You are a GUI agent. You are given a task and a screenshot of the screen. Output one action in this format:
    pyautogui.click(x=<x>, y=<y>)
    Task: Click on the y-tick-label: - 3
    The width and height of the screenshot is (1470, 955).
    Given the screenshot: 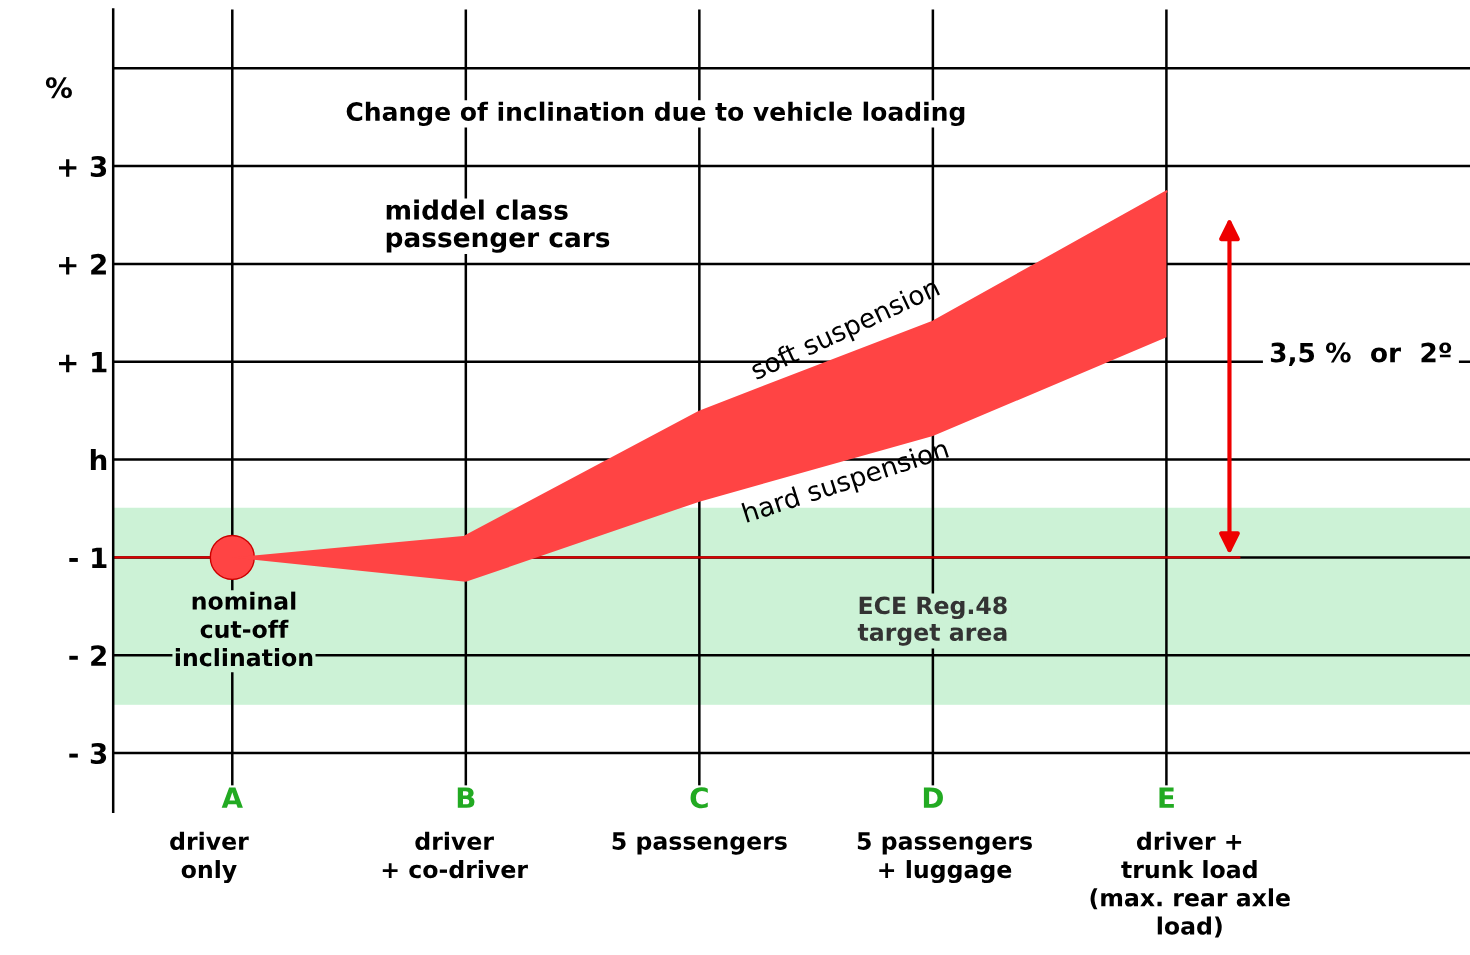 What is the action you would take?
    pyautogui.click(x=88, y=753)
    